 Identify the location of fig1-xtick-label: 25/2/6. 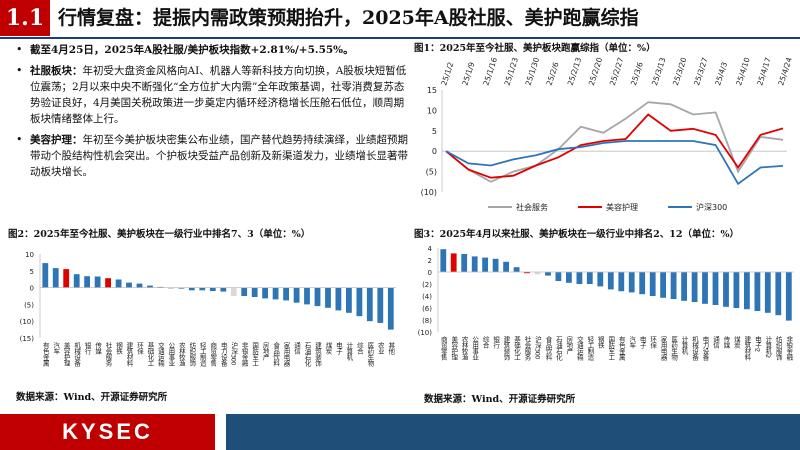
(553, 74).